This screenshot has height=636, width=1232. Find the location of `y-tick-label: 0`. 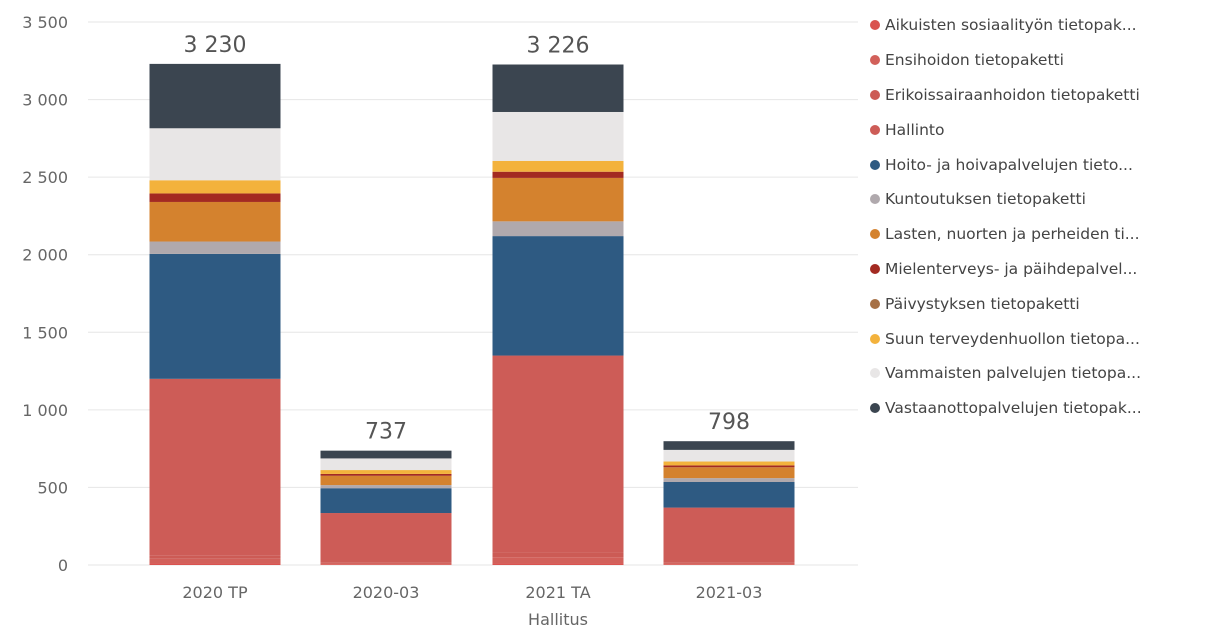

y-tick-label: 0 is located at coordinates (63, 565).